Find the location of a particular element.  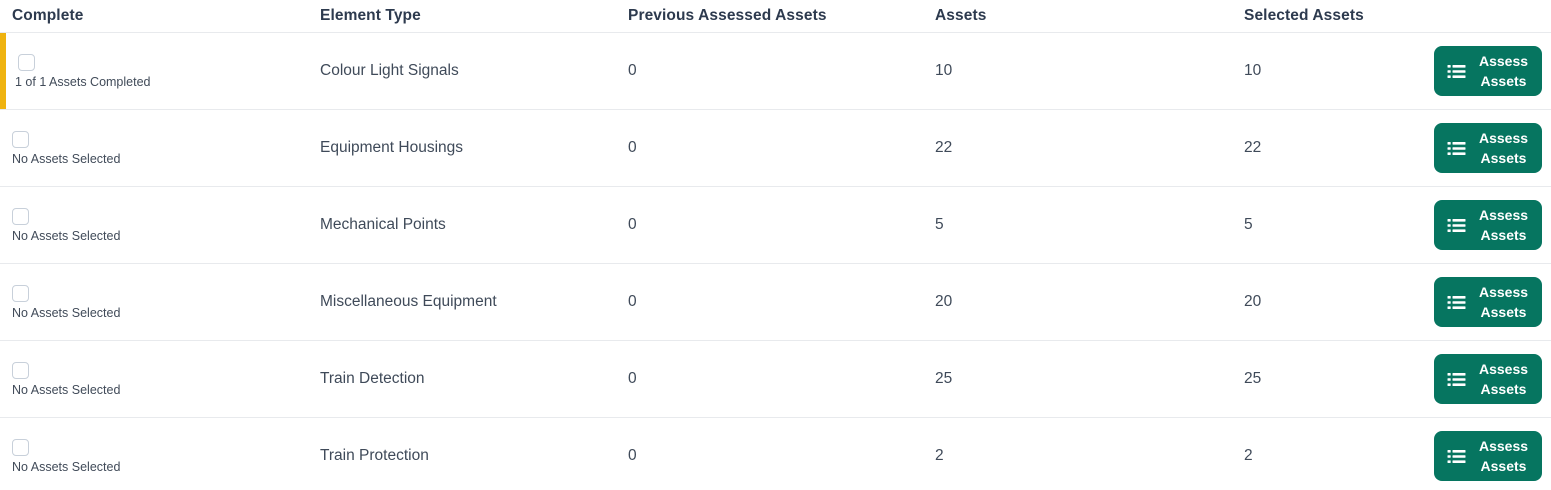

column-header-complete: Complete is located at coordinates (48, 15).